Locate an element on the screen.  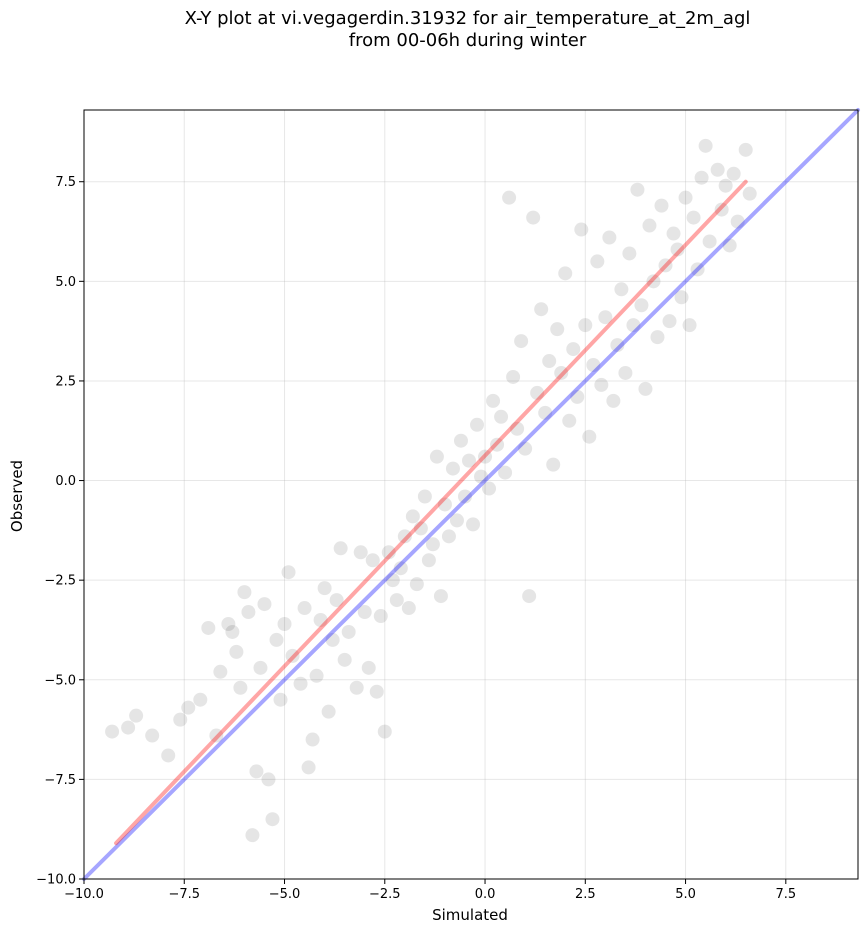
y-tick-label: 2.5 is located at coordinates (65, 381).